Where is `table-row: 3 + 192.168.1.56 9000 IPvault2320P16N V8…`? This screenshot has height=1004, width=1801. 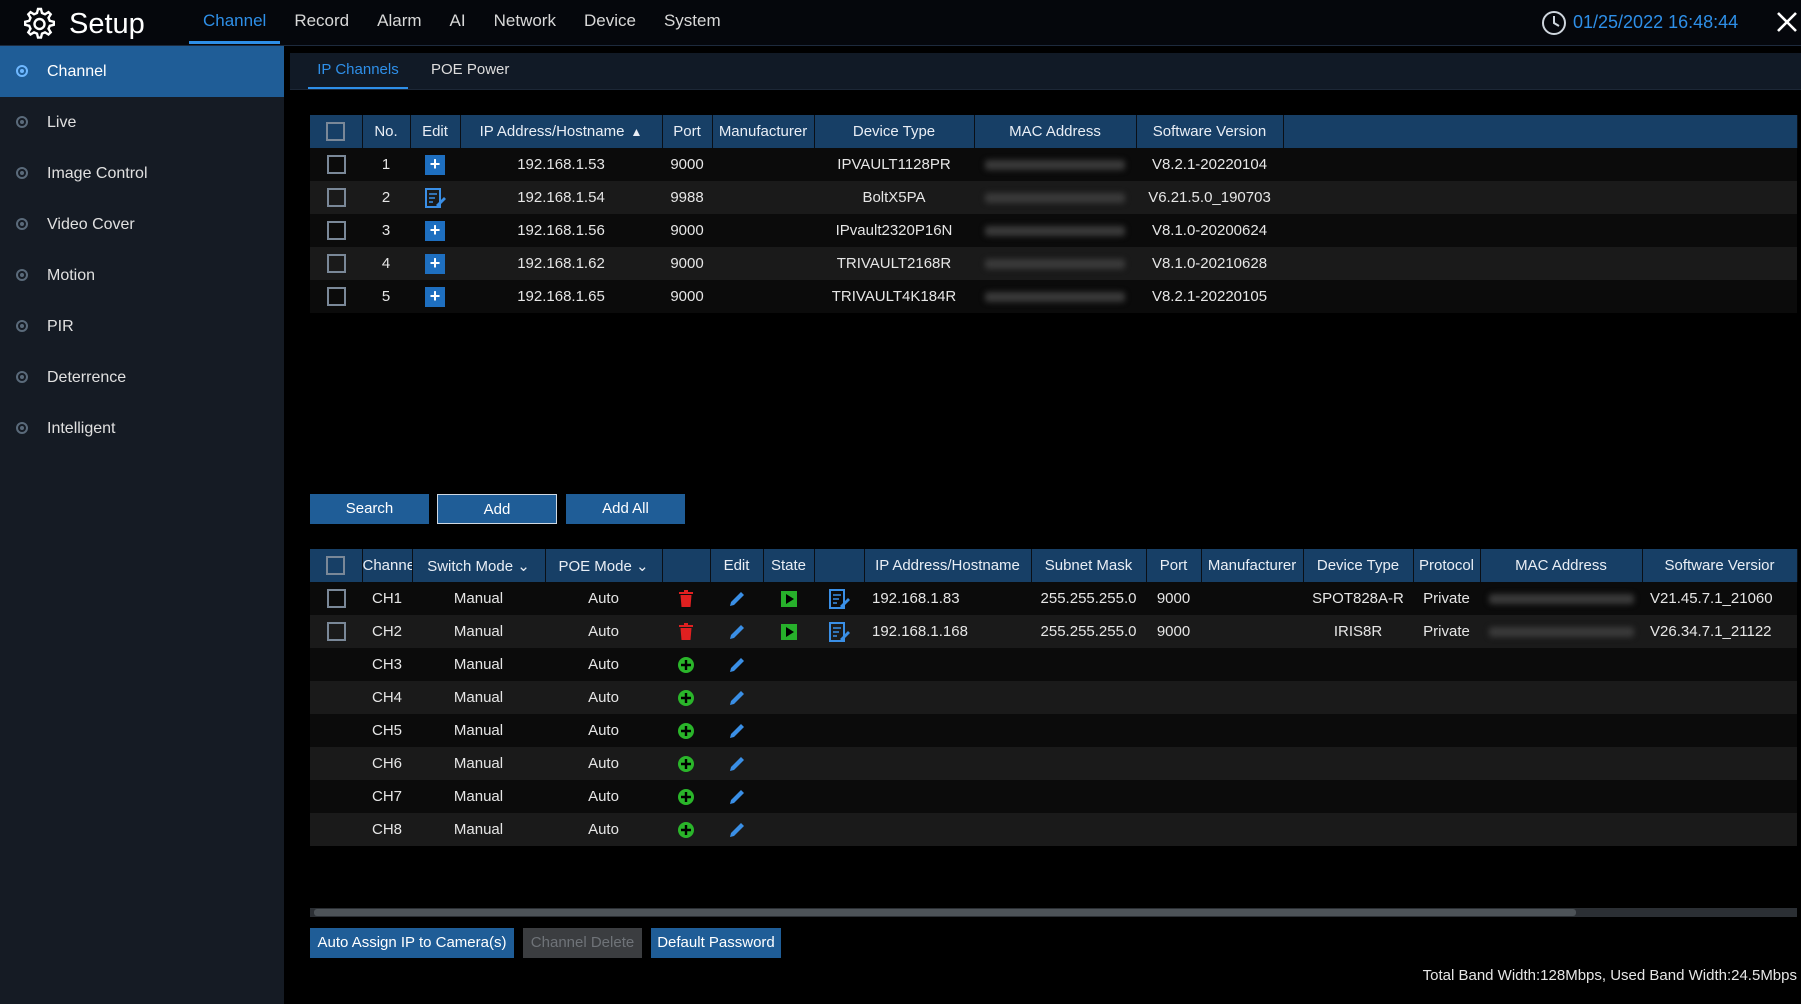
table-row: 3 + 192.168.1.56 9000 IPvault2320P16N V8… is located at coordinates (1053, 230).